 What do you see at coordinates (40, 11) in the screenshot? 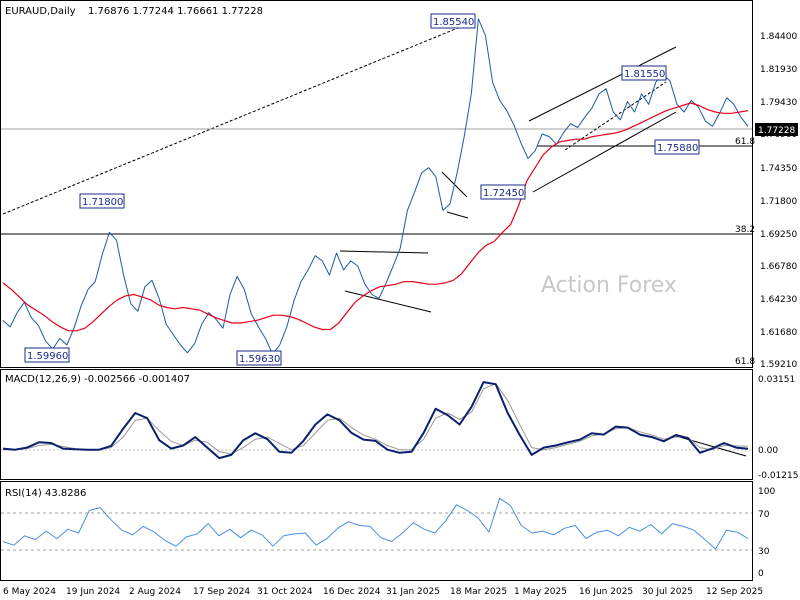
I see `symbol-label: EURAUD,Daily` at bounding box center [40, 11].